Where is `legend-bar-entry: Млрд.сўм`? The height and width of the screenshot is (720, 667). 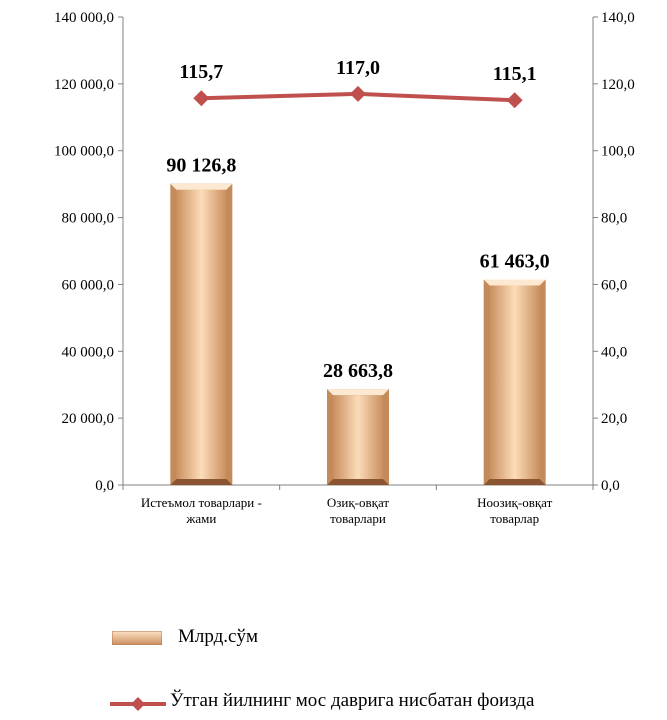 legend-bar-entry: Млрд.сўм is located at coordinates (333, 640).